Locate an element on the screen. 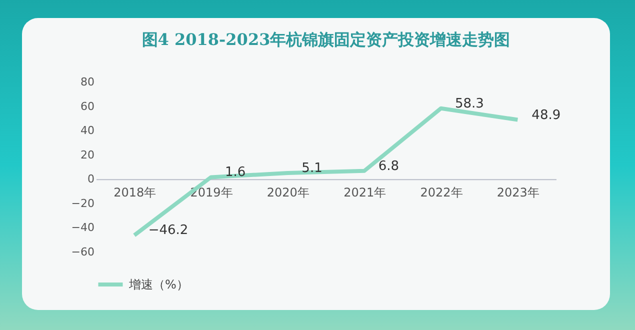  x-tick-label: 2022年 is located at coordinates (441, 193).